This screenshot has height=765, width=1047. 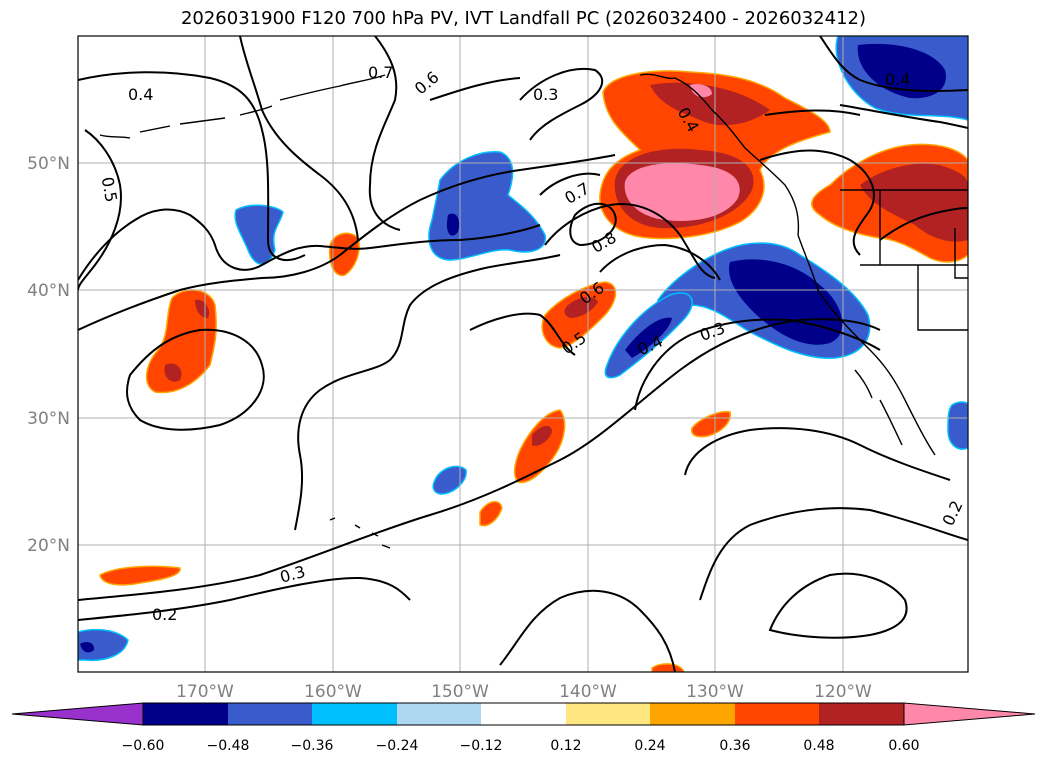 What do you see at coordinates (449, 480) in the screenshot?
I see `shade-neg-small1` at bounding box center [449, 480].